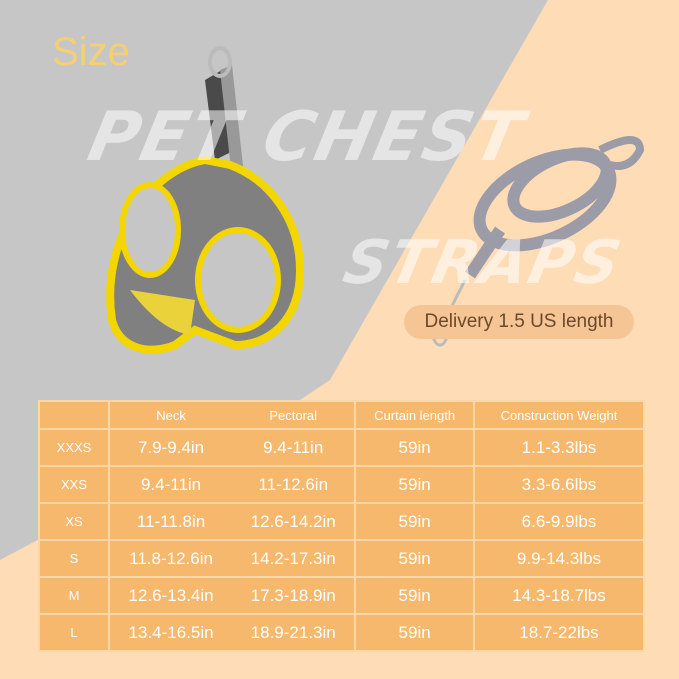 The width and height of the screenshot is (679, 679). I want to click on header-curtain-length: Curtain length, so click(414, 415).